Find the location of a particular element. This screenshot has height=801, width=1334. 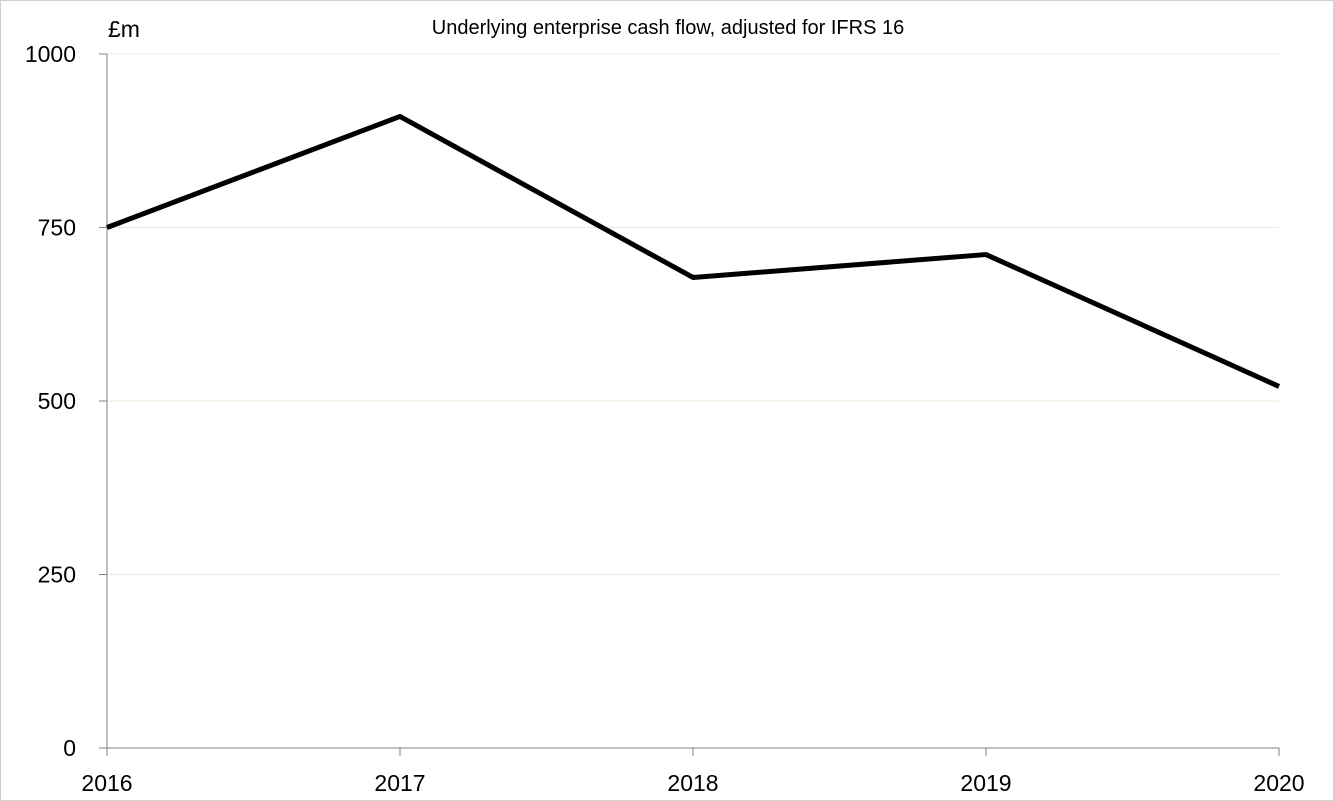

y-tick-label: 1000 is located at coordinates (50, 54).